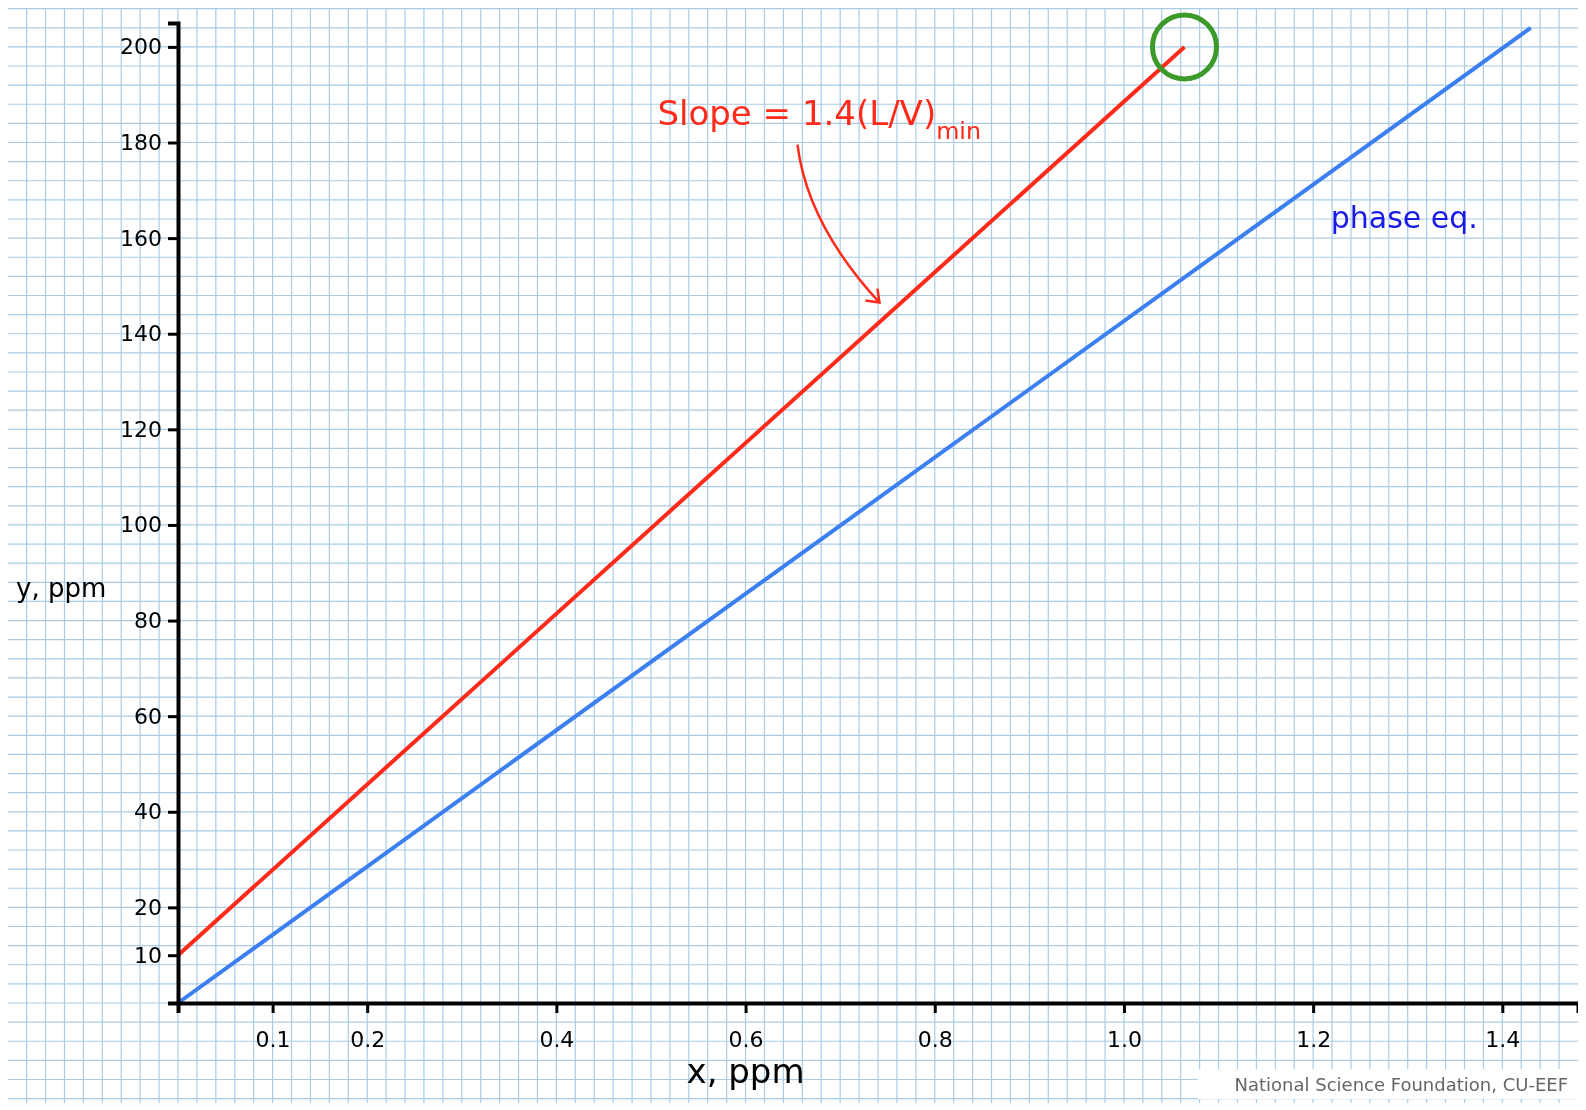 This screenshot has width=1586, height=1110. Describe the element at coordinates (141, 143) in the screenshot. I see `y-tick-label: 180` at that location.